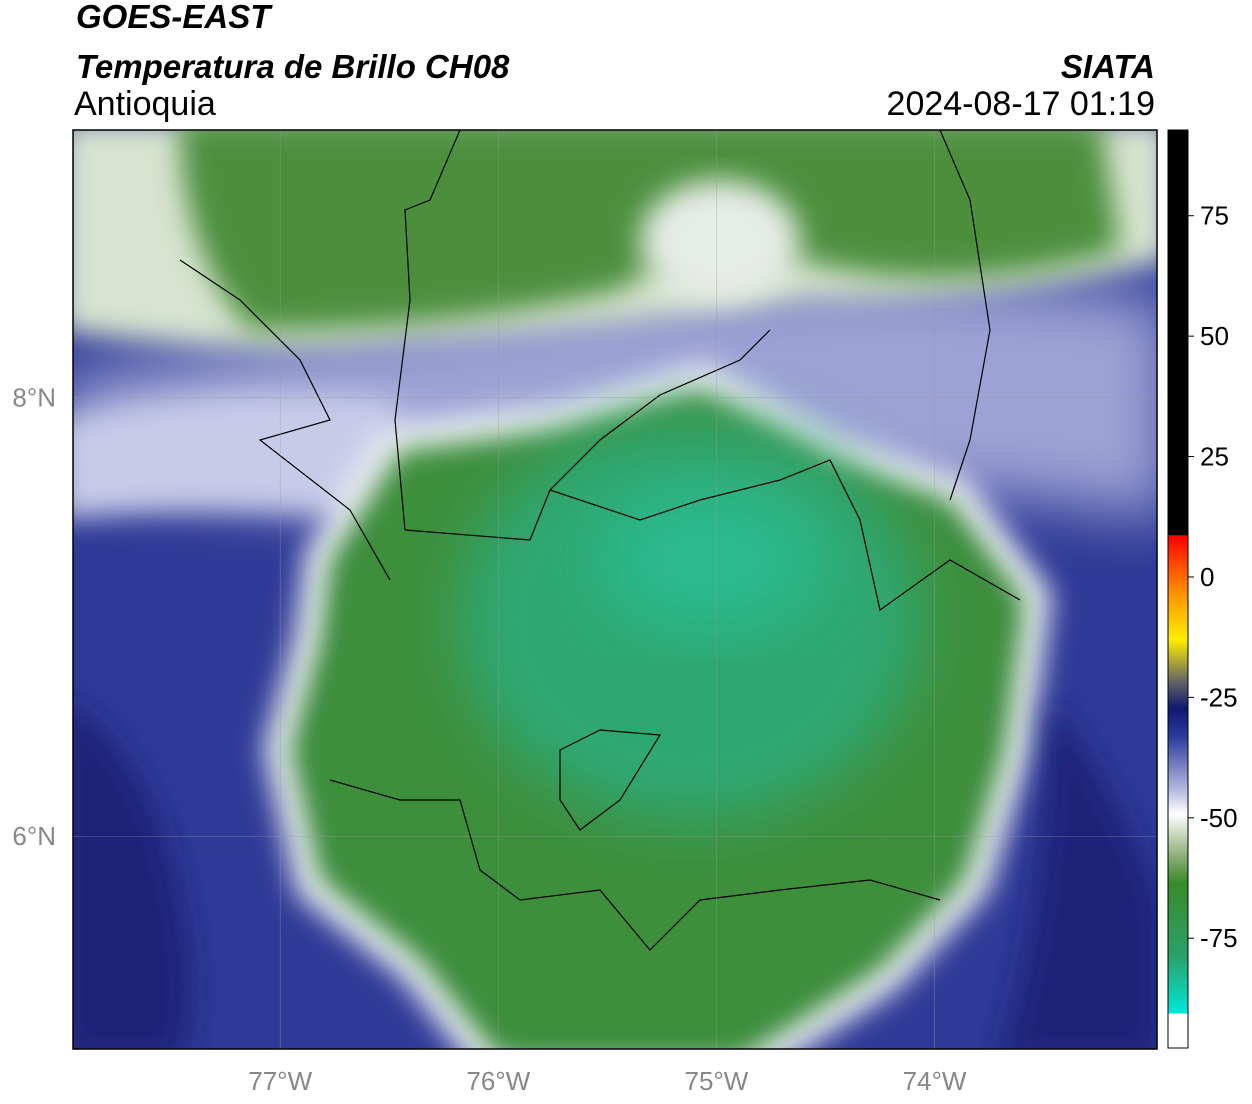  I want to click on colorbar-tick-label: 0, so click(1207, 577).